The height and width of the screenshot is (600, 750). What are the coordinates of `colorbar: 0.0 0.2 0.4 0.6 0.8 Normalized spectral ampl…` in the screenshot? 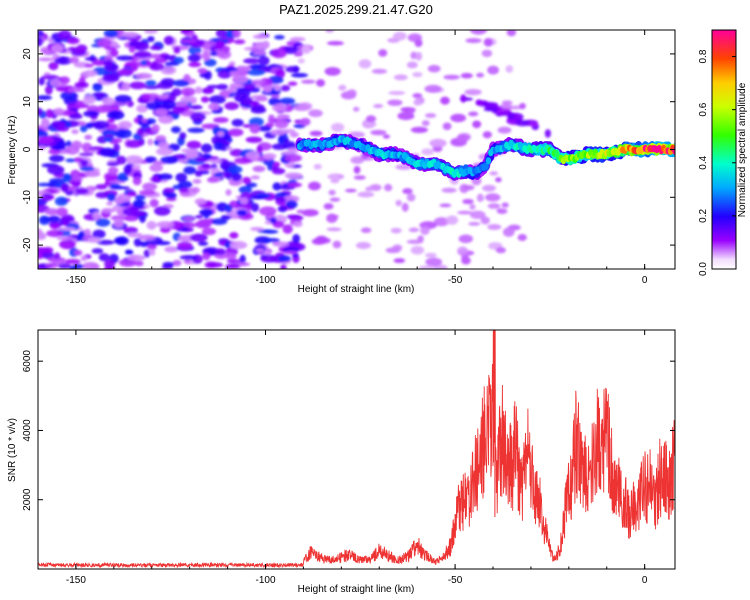 It's located at (723, 152).